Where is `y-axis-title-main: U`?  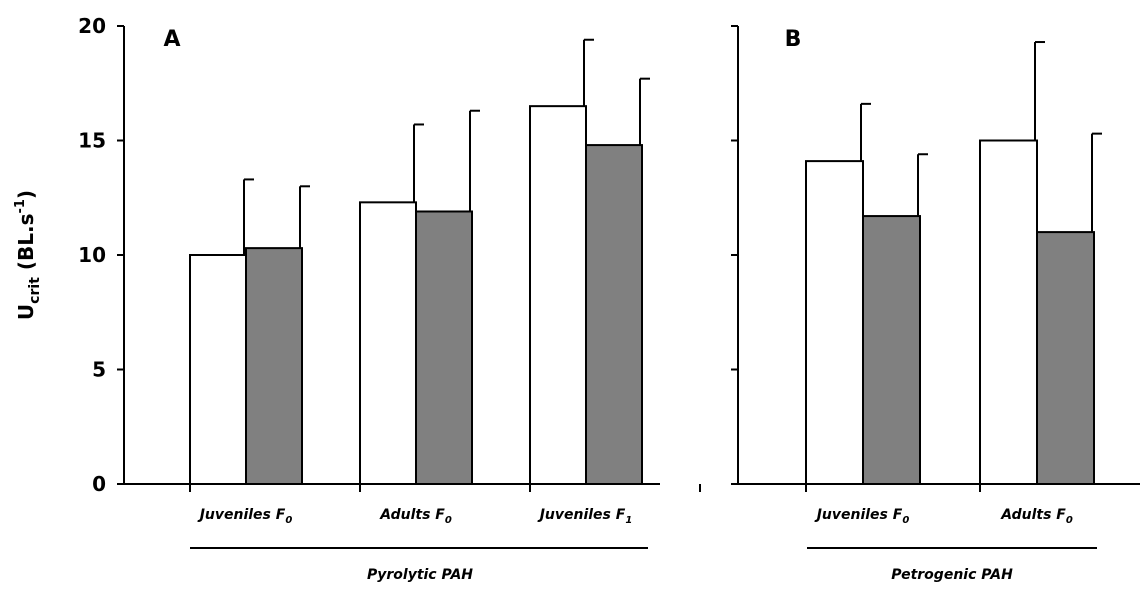
y-axis-title-main: U is located at coordinates (26, 312).